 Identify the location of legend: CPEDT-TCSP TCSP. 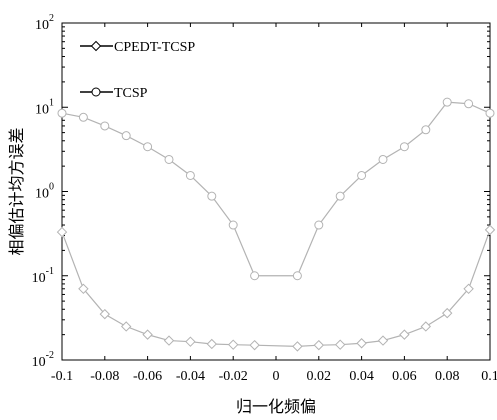
(137, 70).